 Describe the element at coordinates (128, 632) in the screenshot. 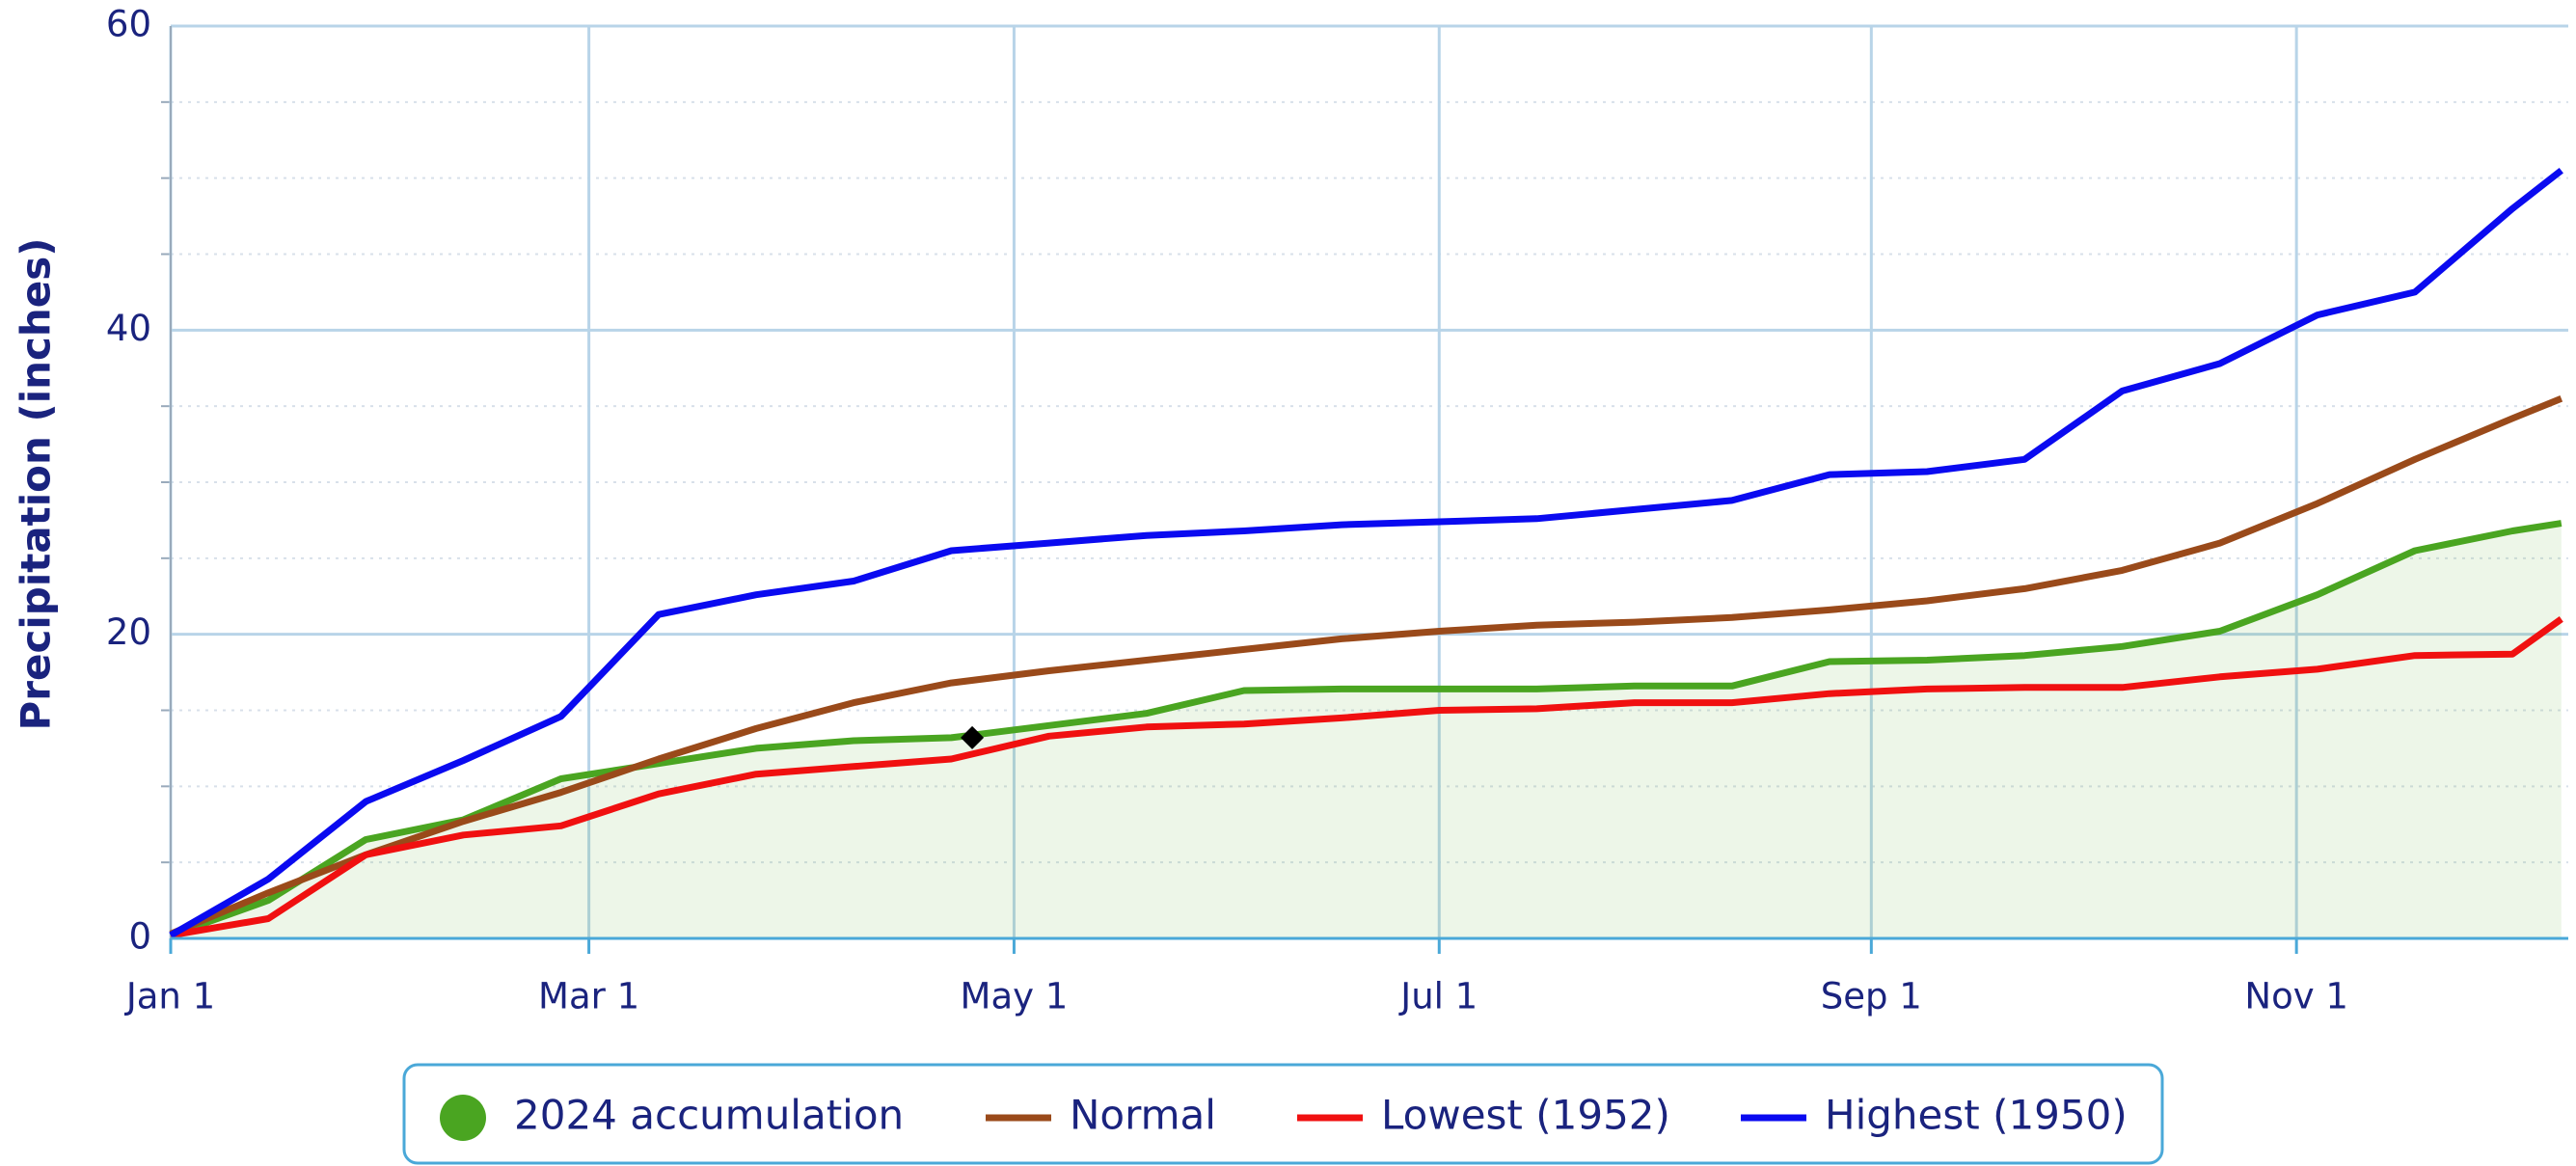

I see `y-tick-label: 20` at that location.